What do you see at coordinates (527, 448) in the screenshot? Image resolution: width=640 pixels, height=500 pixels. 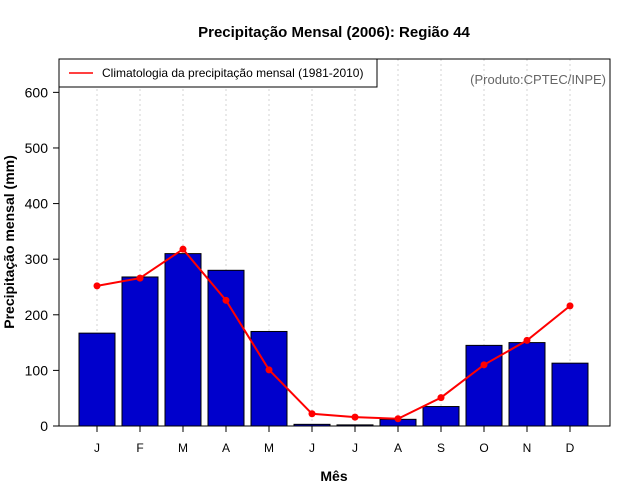 I see `x-tick-label: N` at bounding box center [527, 448].